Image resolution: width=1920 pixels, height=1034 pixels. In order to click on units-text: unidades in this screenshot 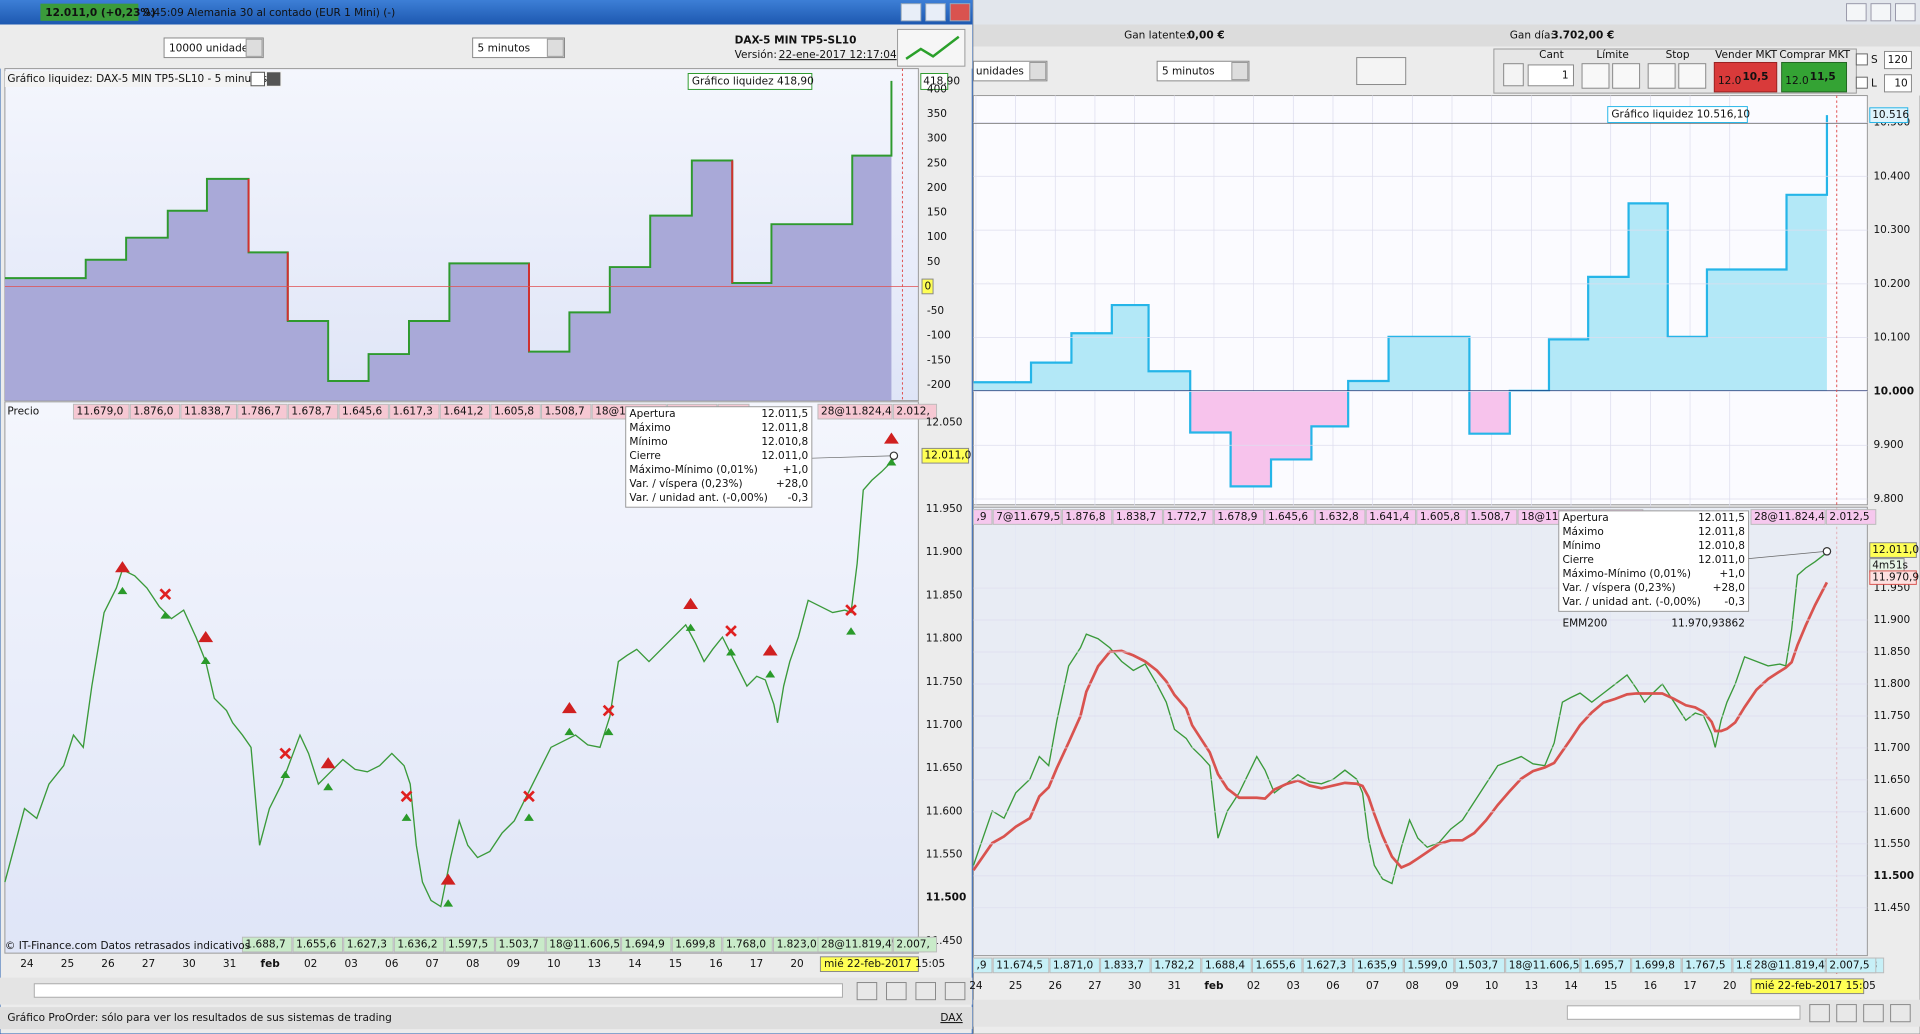, I will do `click(1000, 72)`.